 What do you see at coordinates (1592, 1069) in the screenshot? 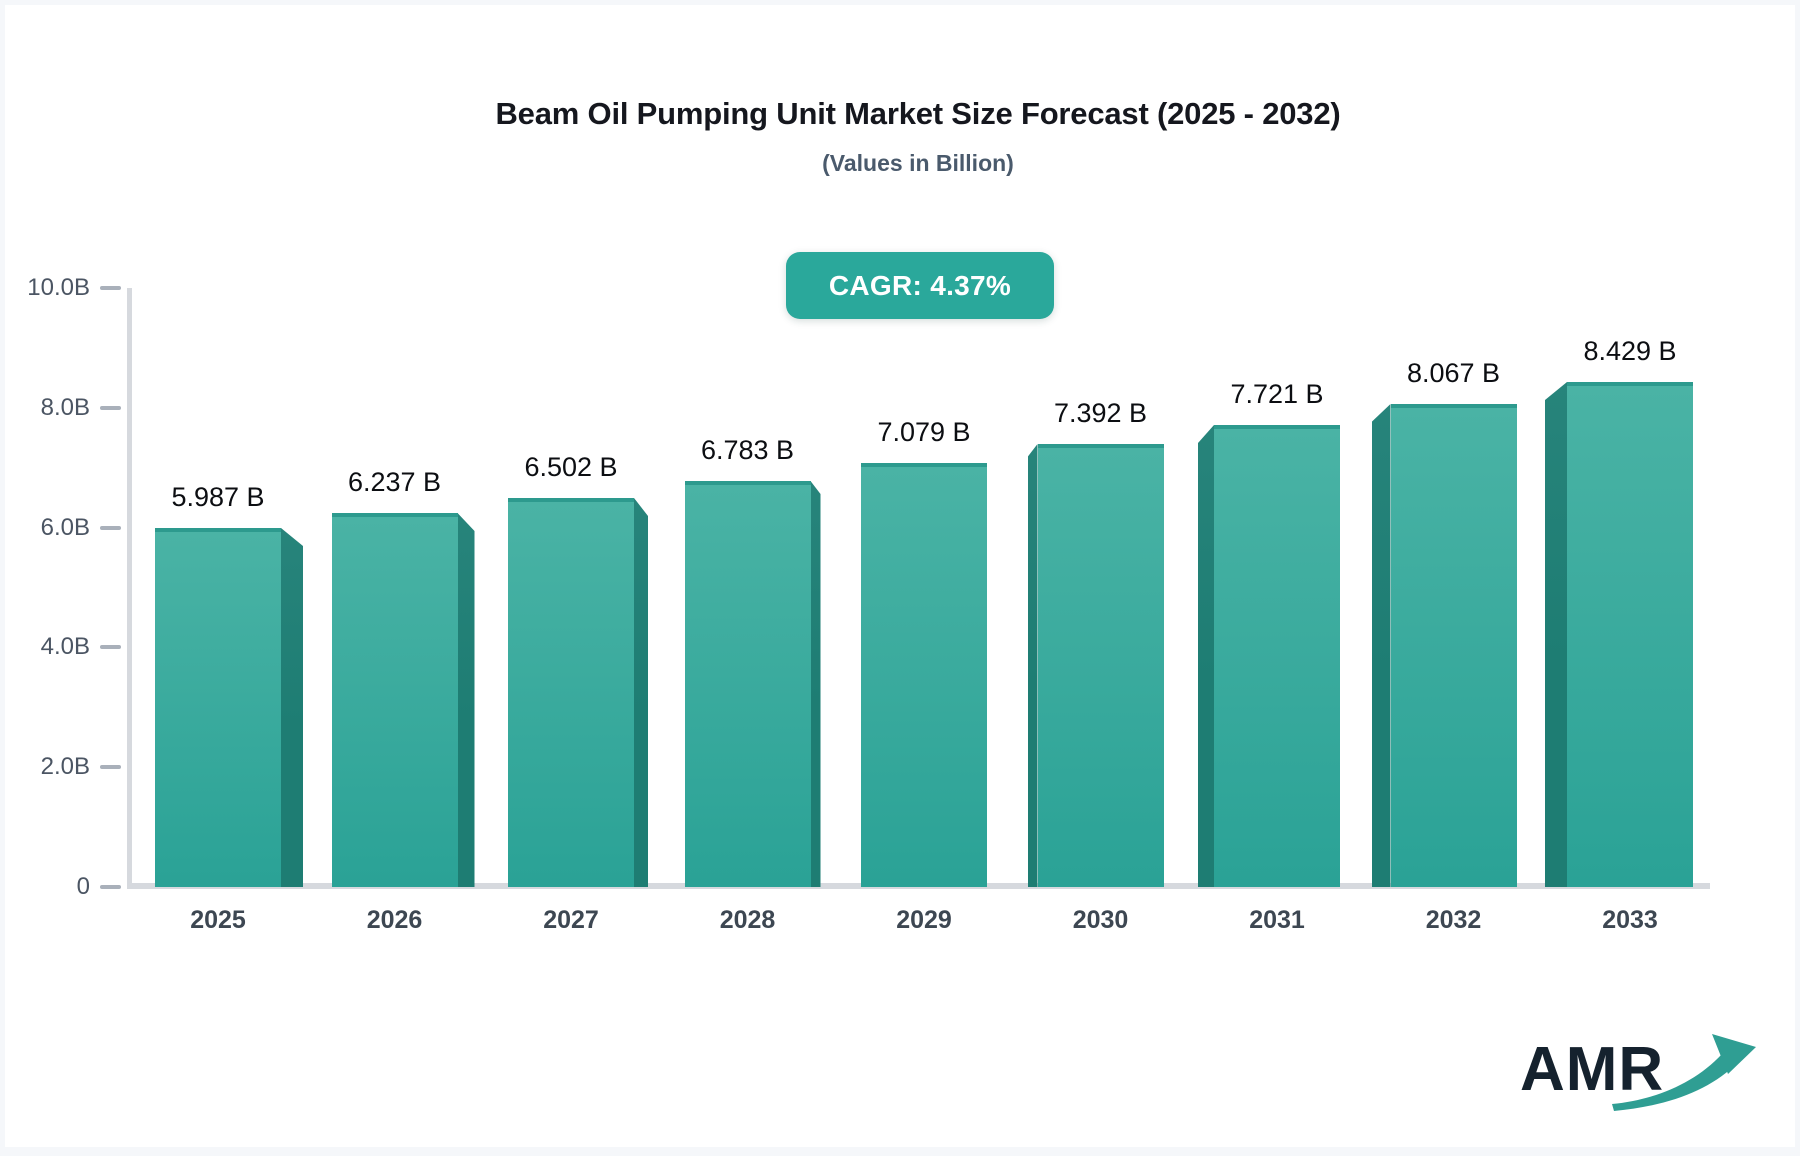
I see `amr-logo-text: AMR` at bounding box center [1592, 1069].